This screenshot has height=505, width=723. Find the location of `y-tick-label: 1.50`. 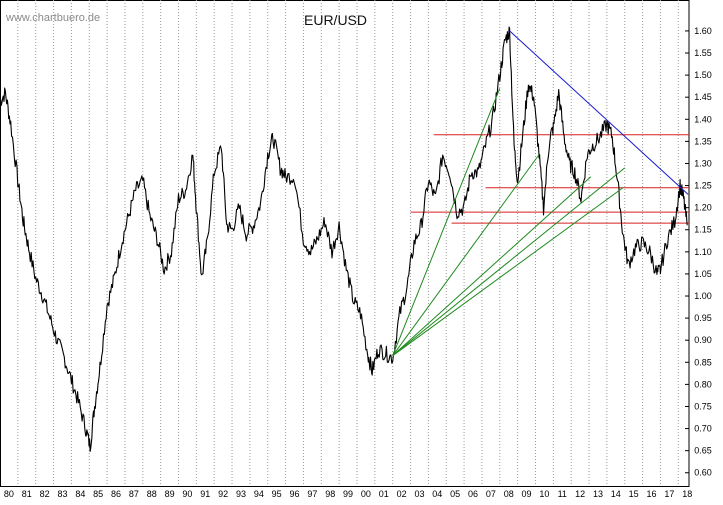

y-tick-label: 1.50 is located at coordinates (703, 75).